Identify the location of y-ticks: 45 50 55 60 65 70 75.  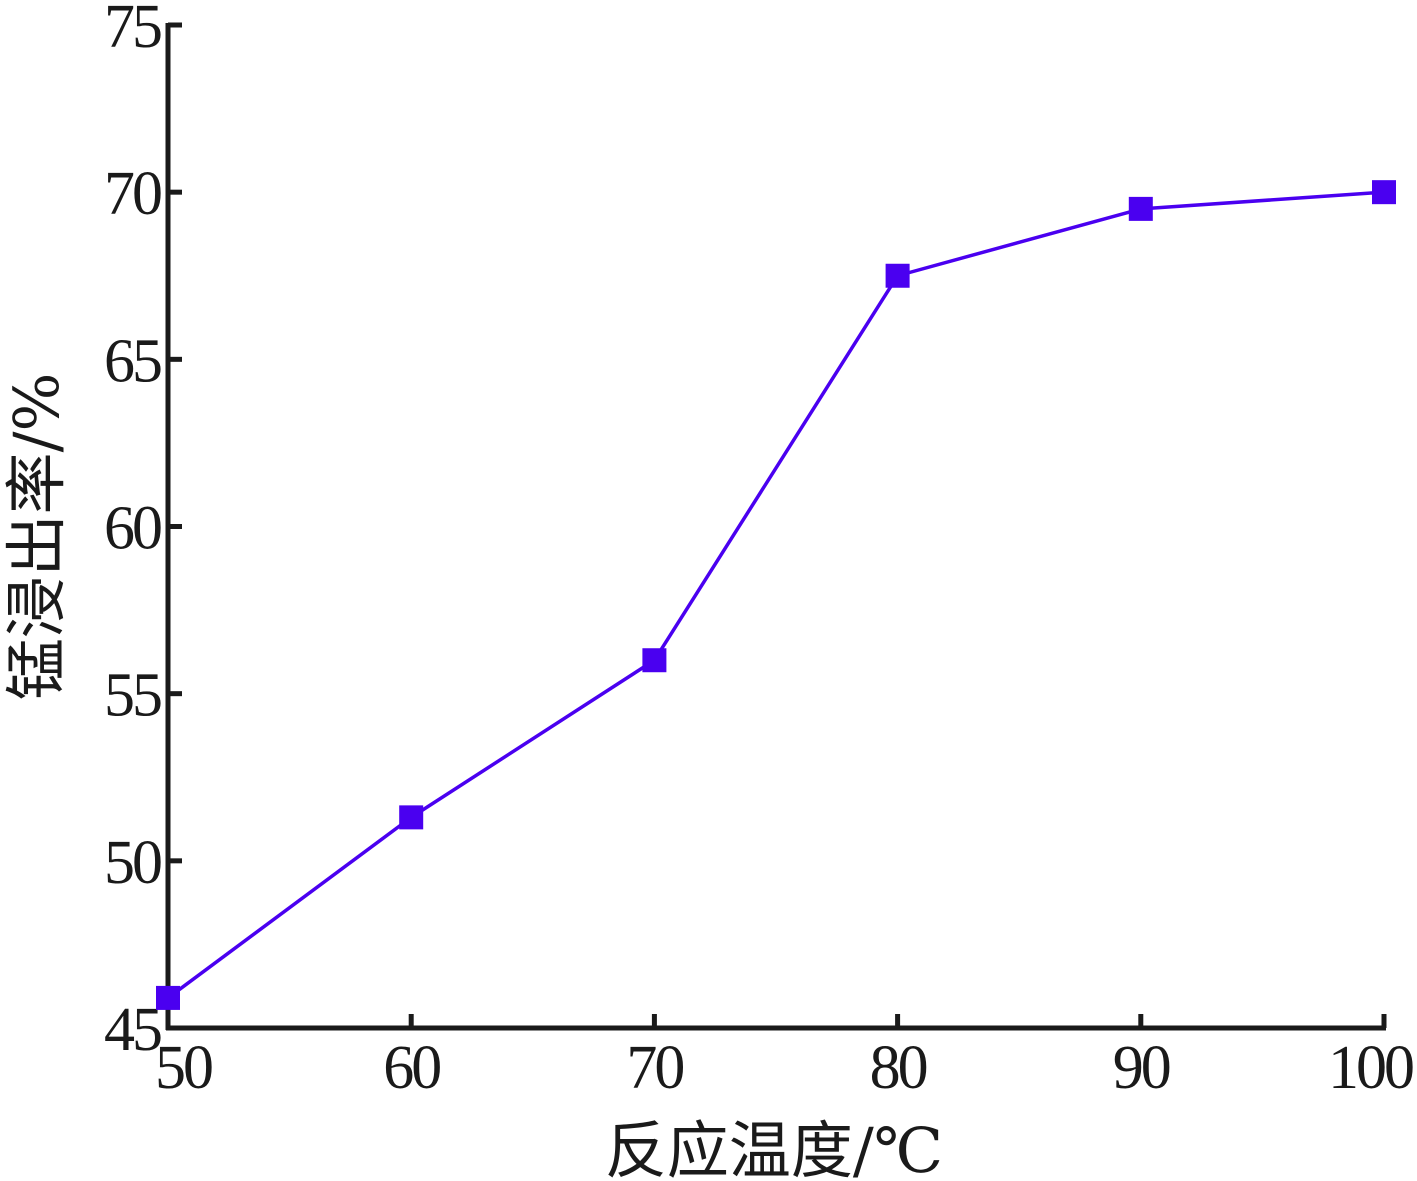
(143, 532).